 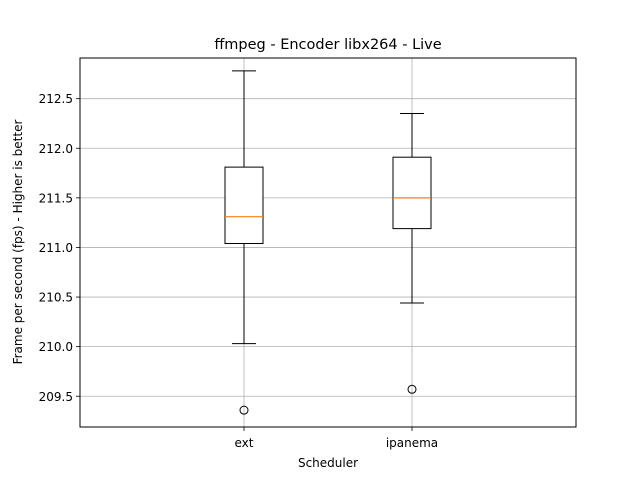 I want to click on y-tick-label: 210.5, so click(x=56, y=298).